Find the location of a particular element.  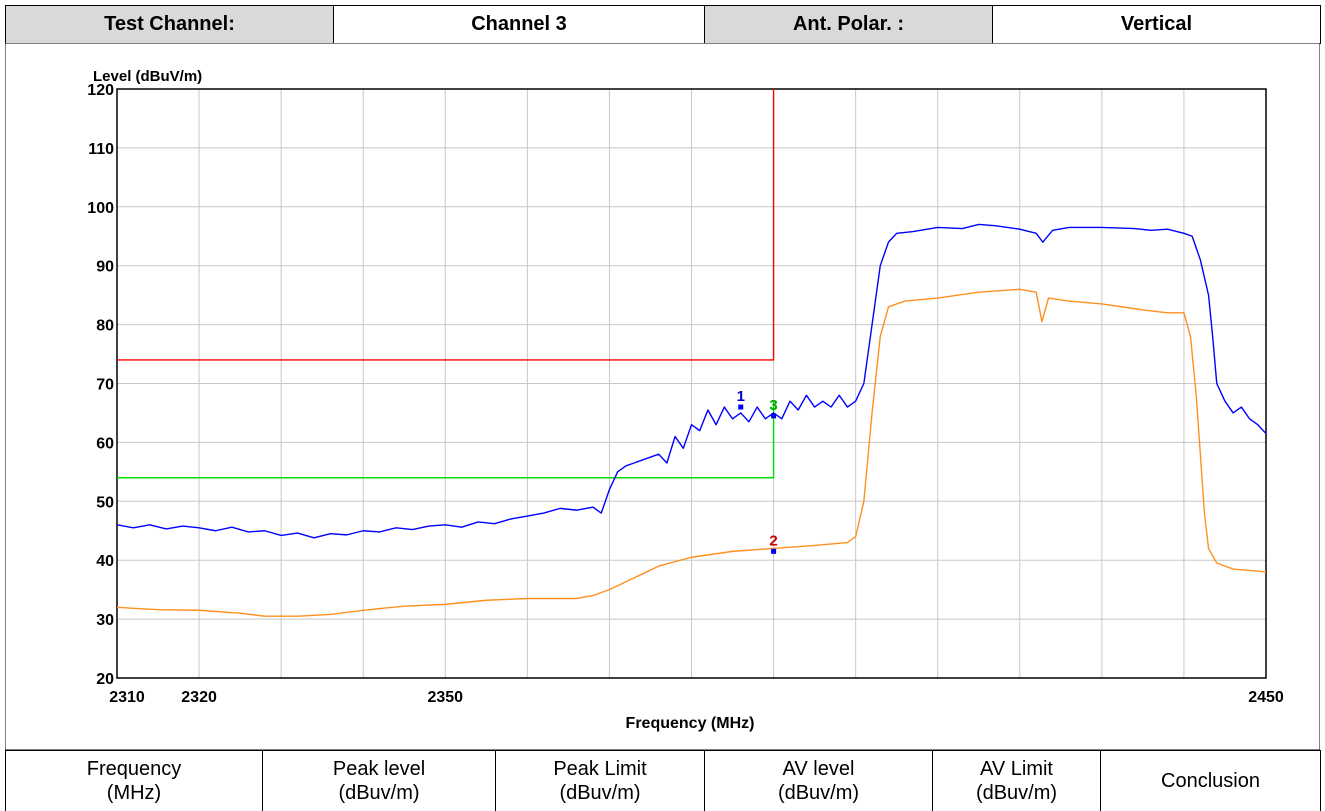

x-tick-label: 2320 is located at coordinates (199, 697).